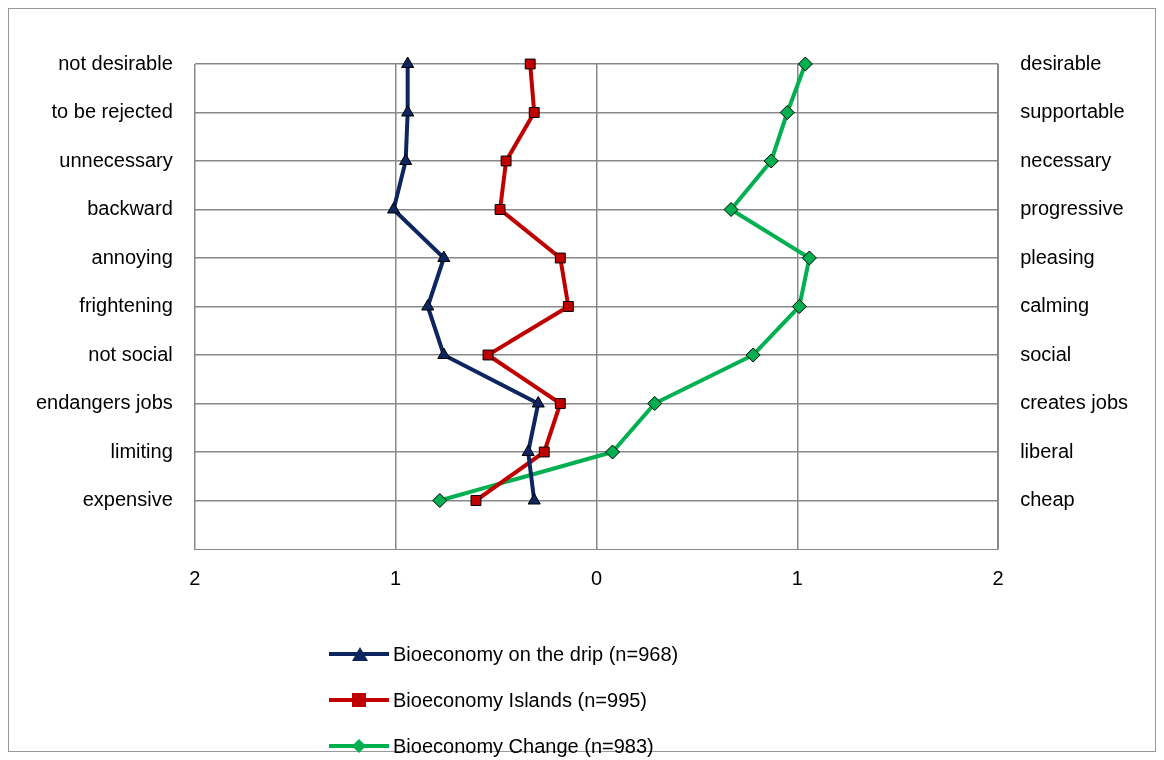 This screenshot has width=1164, height=760. What do you see at coordinates (1072, 111) in the screenshot?
I see `y2-tick-label: supportable` at bounding box center [1072, 111].